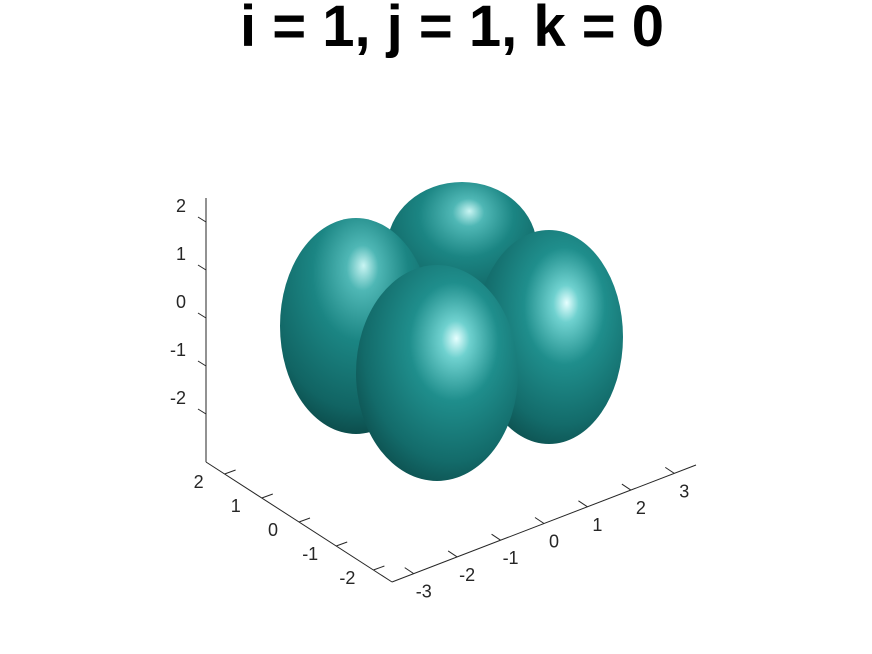 The width and height of the screenshot is (872, 654). What do you see at coordinates (684, 491) in the screenshot?
I see `x-tick-label: 3` at bounding box center [684, 491].